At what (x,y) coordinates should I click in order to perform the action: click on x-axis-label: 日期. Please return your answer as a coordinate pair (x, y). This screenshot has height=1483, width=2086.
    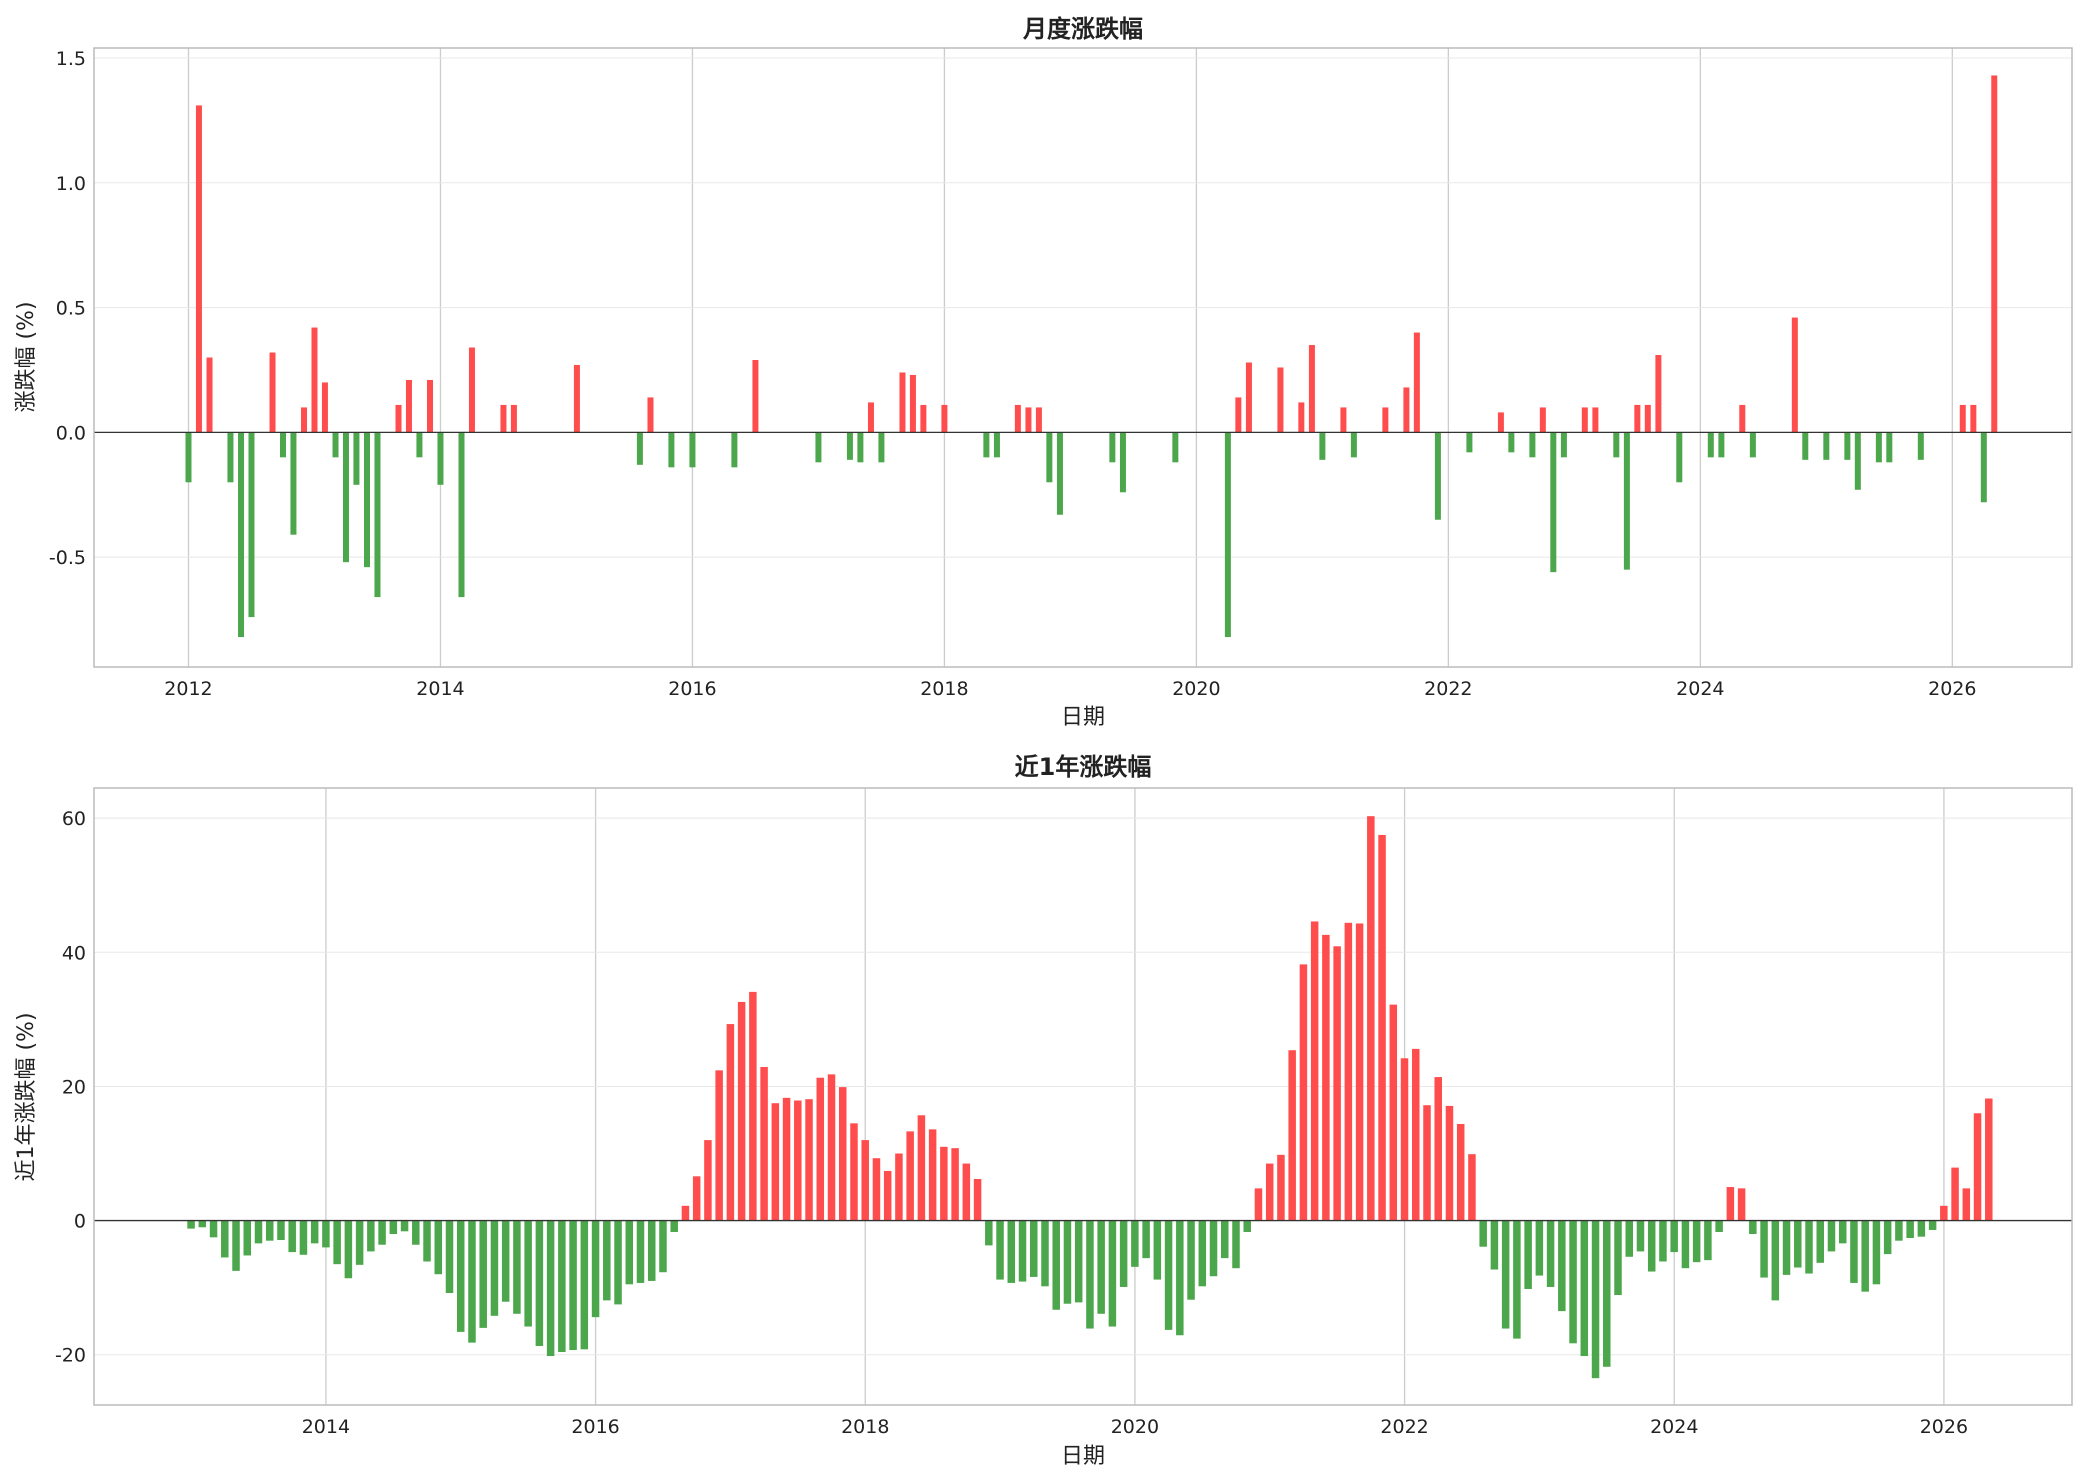
    Looking at the image, I should click on (1083, 717).